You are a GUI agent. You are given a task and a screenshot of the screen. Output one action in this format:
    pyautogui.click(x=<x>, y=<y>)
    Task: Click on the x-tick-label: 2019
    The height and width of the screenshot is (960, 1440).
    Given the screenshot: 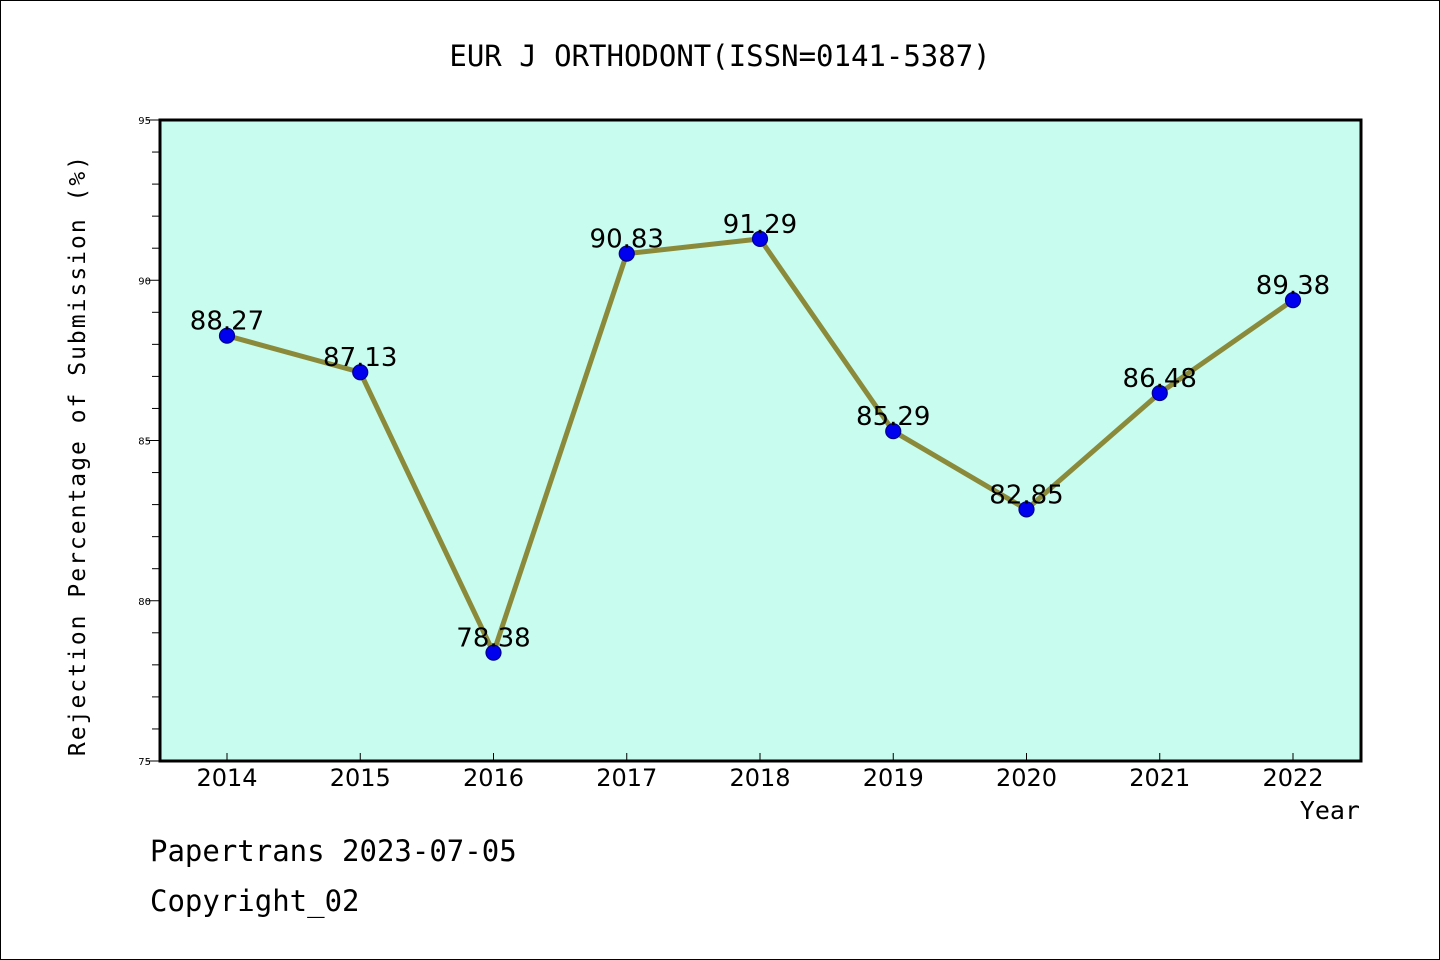 What is the action you would take?
    pyautogui.click(x=893, y=778)
    